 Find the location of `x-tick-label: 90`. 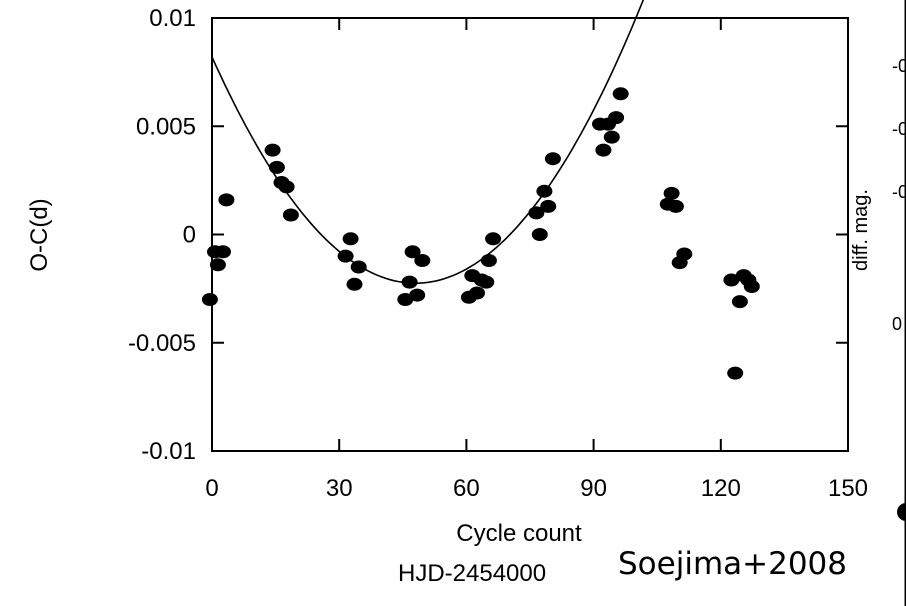

x-tick-label: 90 is located at coordinates (593, 488).